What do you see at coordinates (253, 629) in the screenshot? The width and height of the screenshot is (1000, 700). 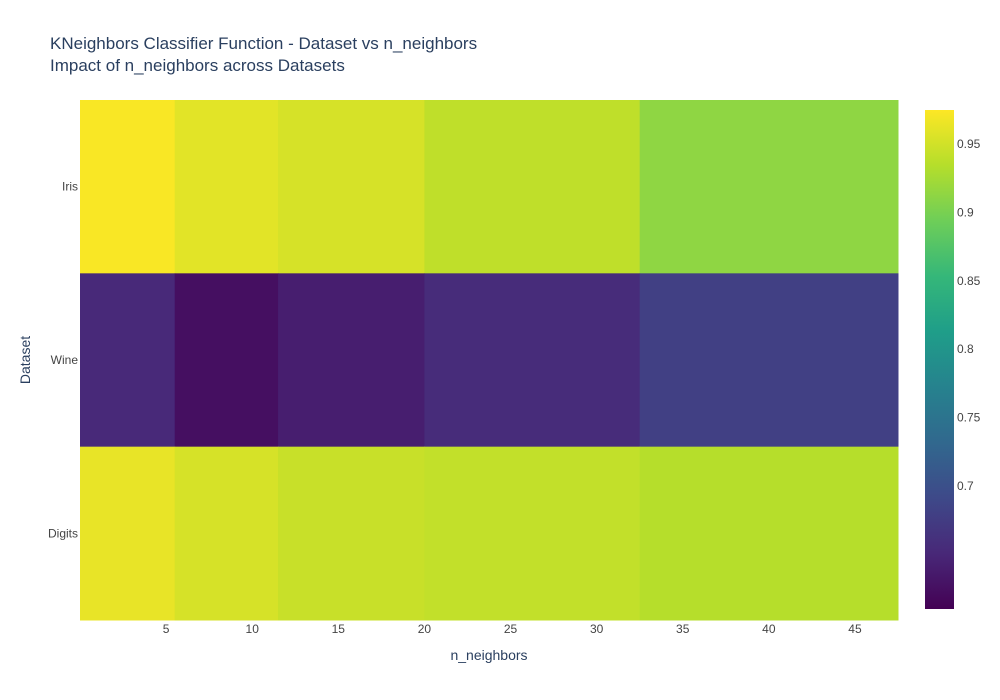 I see `x-tick-label: 10` at bounding box center [253, 629].